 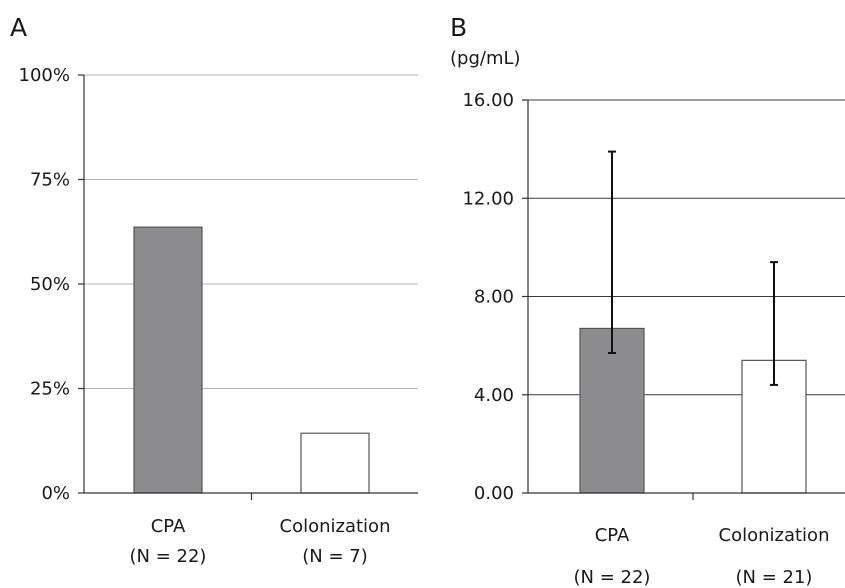 What do you see at coordinates (774, 535) in the screenshot?
I see `panel-b-category-label: Colonization` at bounding box center [774, 535].